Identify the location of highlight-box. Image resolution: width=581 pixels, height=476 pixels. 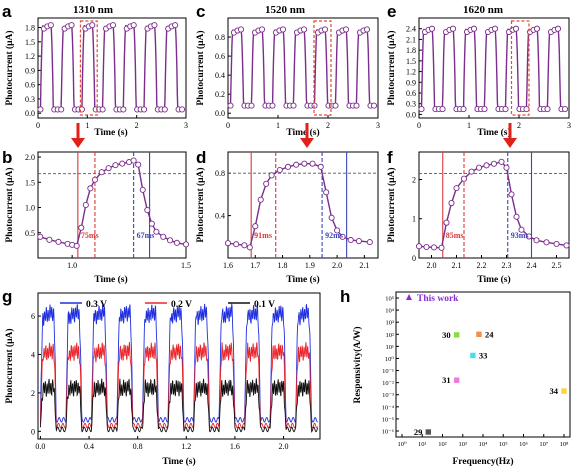
(520, 68).